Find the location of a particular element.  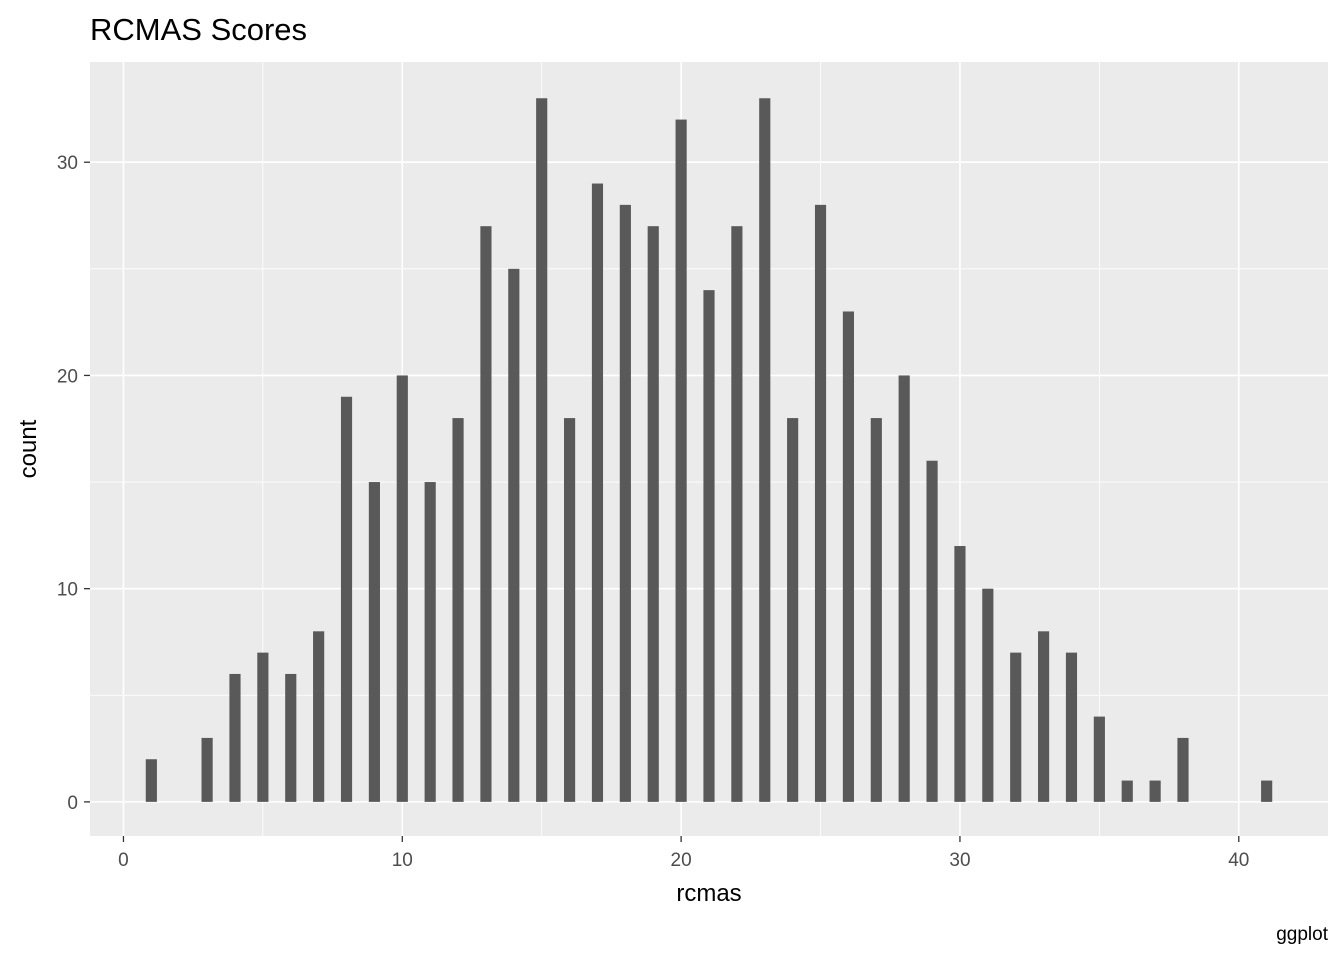

y-axis-title: count is located at coordinates (28, 448).